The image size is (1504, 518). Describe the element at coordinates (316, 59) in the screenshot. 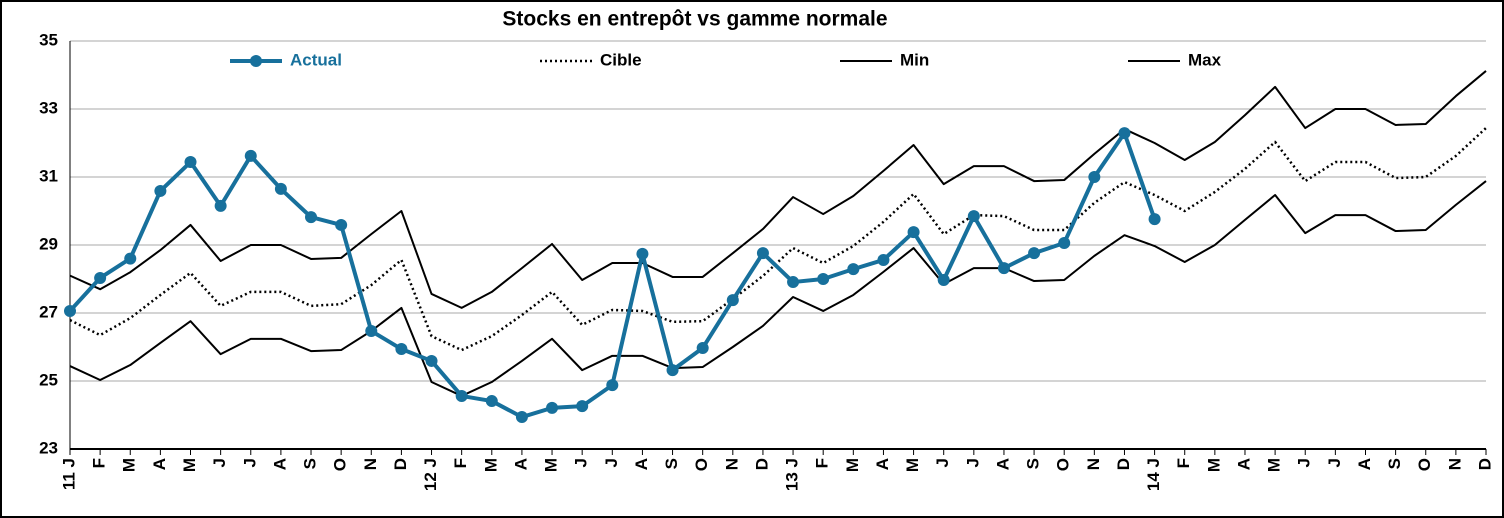

I see `legend-label: Actual` at that location.